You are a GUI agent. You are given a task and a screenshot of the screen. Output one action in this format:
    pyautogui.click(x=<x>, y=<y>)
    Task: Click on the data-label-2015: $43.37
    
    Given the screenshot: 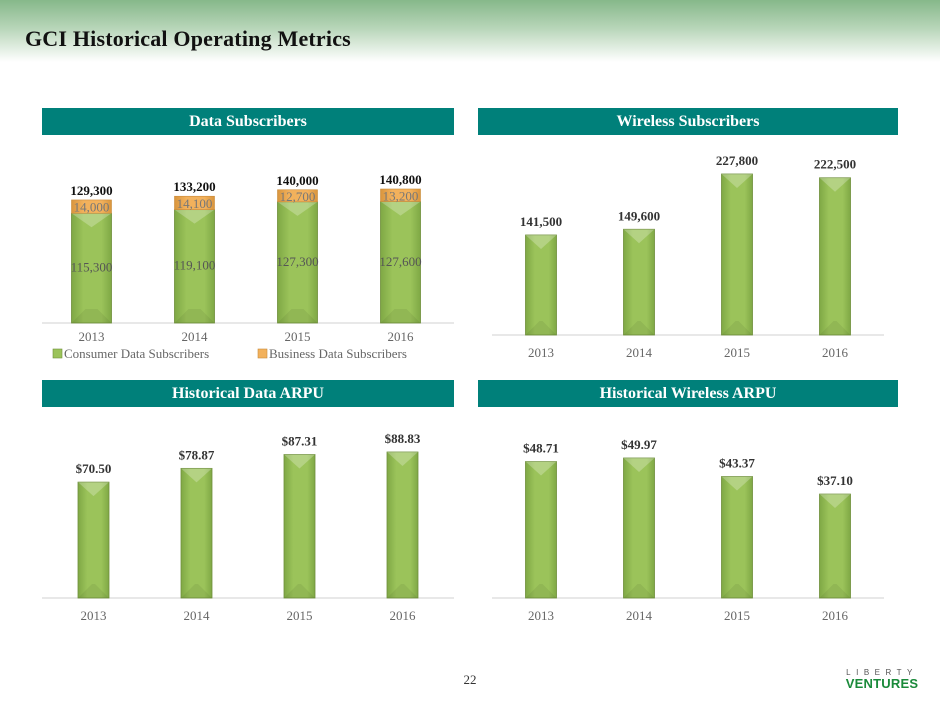 What is the action you would take?
    pyautogui.click(x=737, y=462)
    